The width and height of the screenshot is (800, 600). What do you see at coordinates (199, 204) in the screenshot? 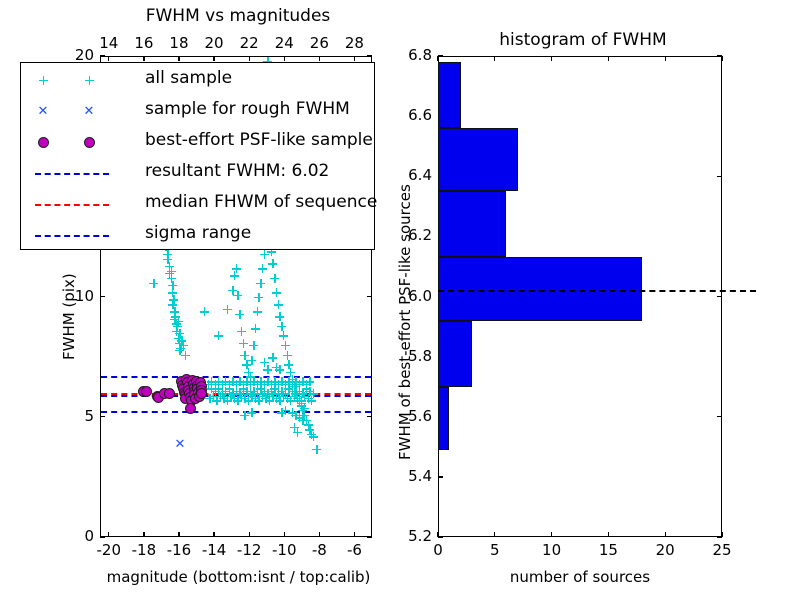
I see `legend-row: median FHWM of sequence` at bounding box center [199, 204].